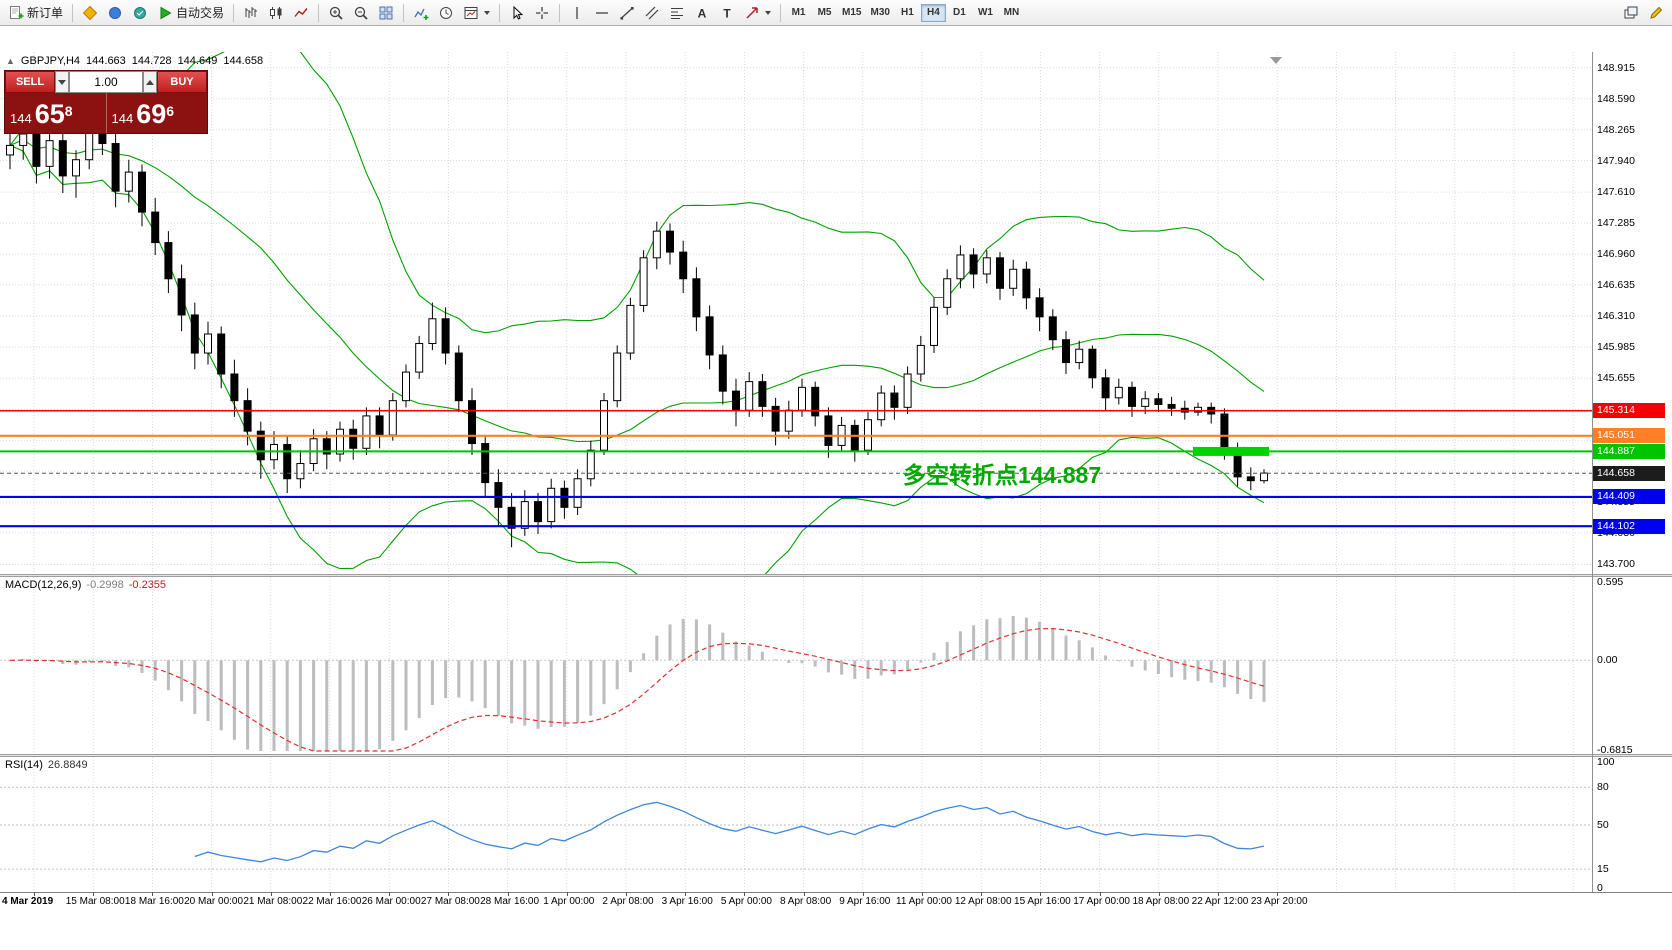 The width and height of the screenshot is (1672, 950). What do you see at coordinates (879, 13) in the screenshot?
I see `timeframe-m30-button: M30` at bounding box center [879, 13].